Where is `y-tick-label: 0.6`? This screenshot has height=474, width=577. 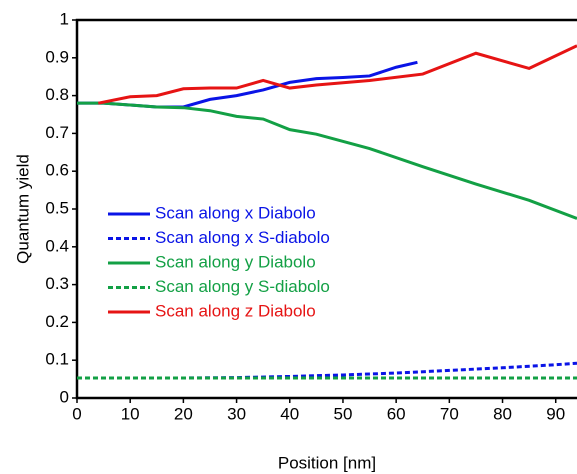 y-tick-label: 0.6 is located at coordinates (57, 170).